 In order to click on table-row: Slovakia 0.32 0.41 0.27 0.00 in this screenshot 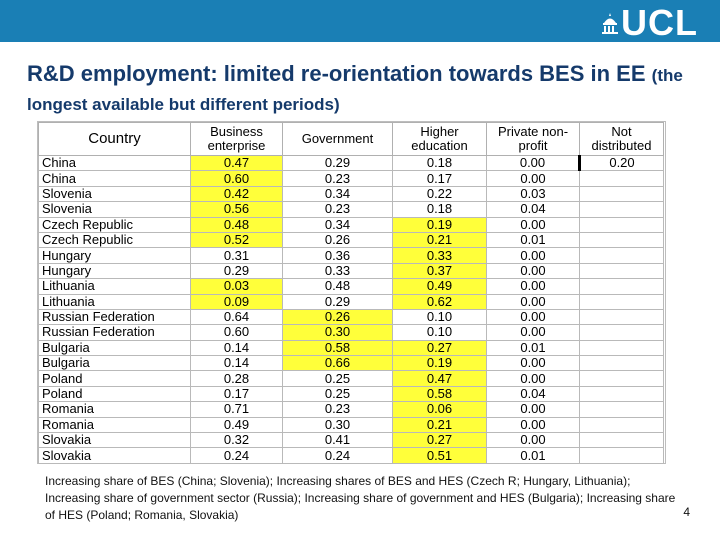, I will do `click(351, 440)`.